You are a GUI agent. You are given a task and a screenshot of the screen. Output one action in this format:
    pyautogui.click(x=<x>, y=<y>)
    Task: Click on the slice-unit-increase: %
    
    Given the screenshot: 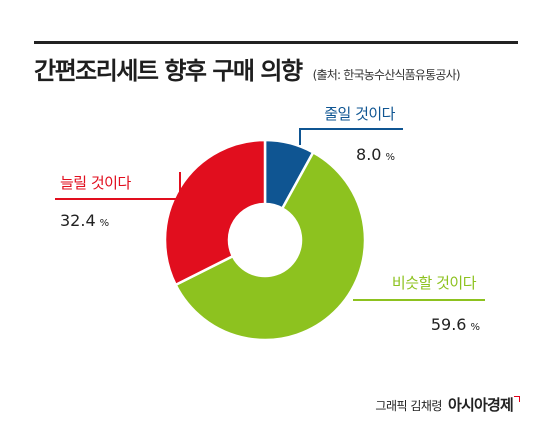 What is the action you would take?
    pyautogui.click(x=105, y=223)
    